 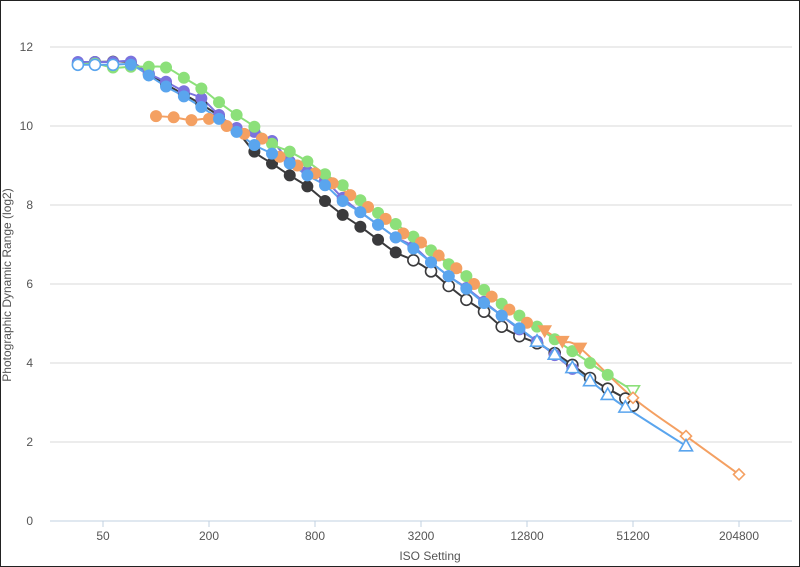 I want to click on y-tick-label: 6, so click(x=29, y=284).